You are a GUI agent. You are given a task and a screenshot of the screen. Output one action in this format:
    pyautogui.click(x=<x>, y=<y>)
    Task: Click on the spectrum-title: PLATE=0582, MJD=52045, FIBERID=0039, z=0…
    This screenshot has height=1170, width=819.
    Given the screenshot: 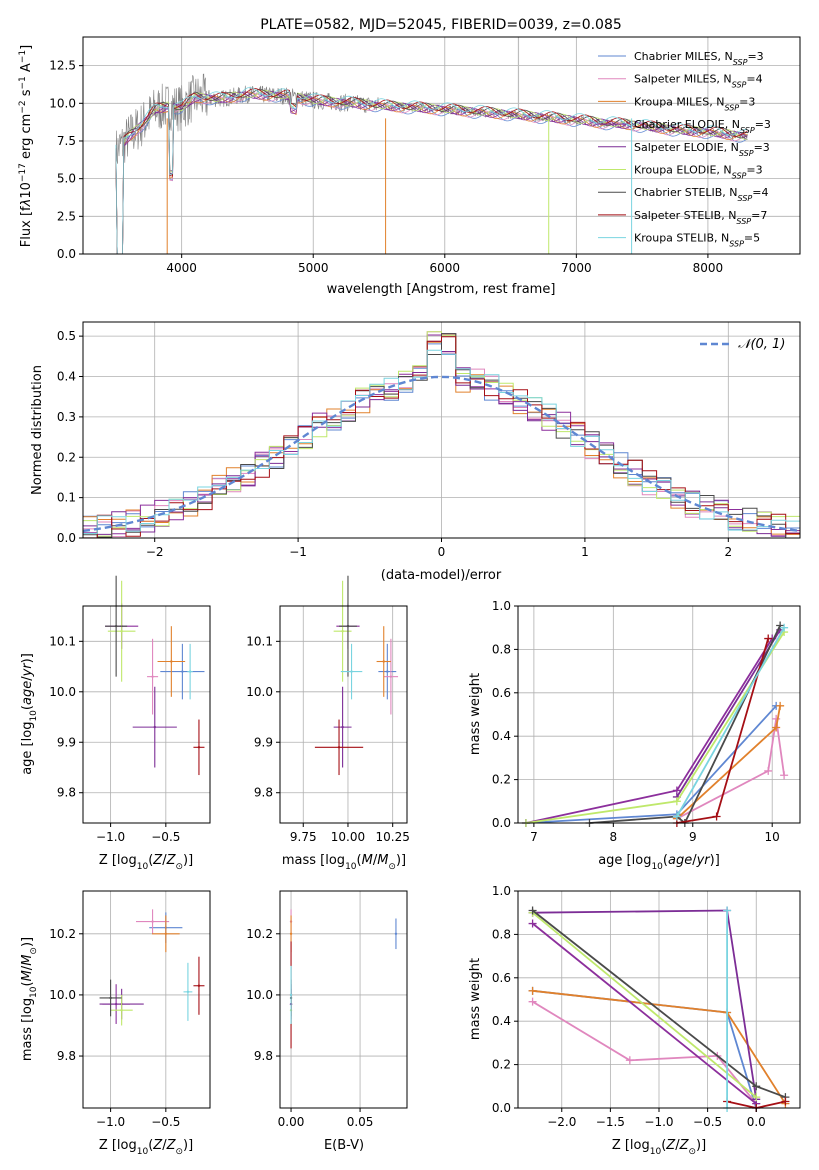 What is the action you would take?
    pyautogui.click(x=441, y=25)
    